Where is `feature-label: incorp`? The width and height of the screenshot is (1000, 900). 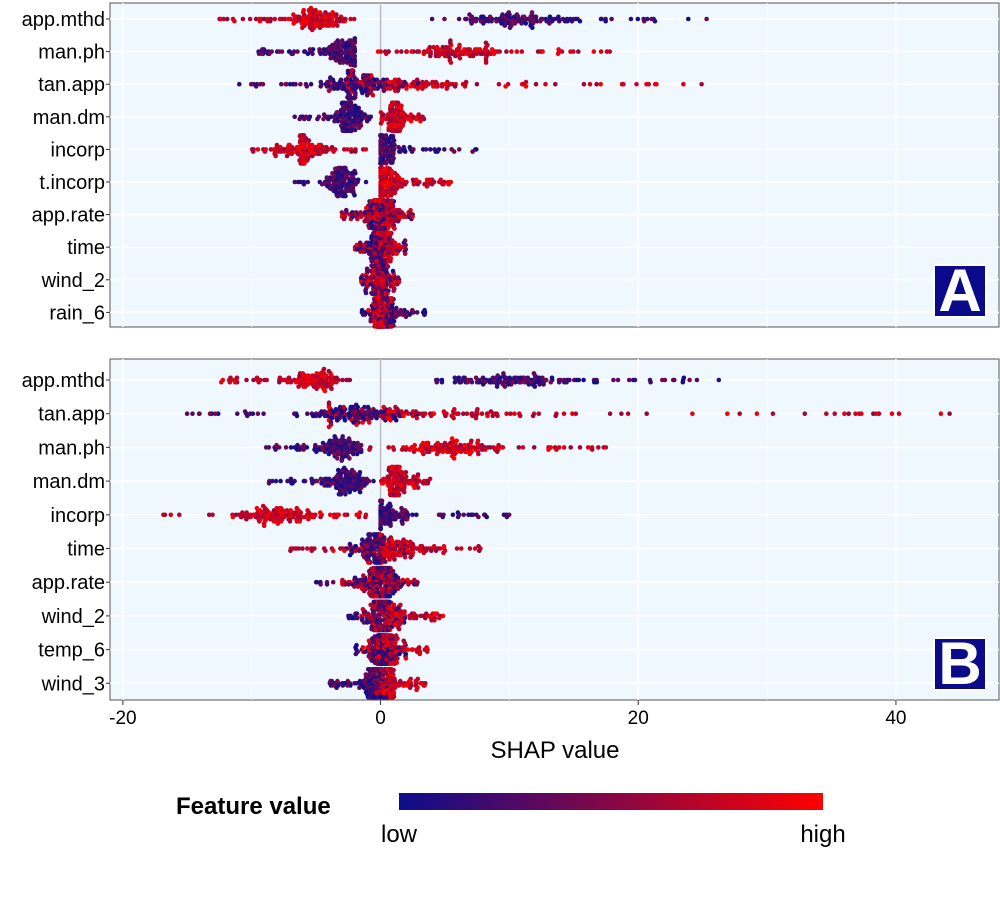 feature-label: incorp is located at coordinates (78, 516).